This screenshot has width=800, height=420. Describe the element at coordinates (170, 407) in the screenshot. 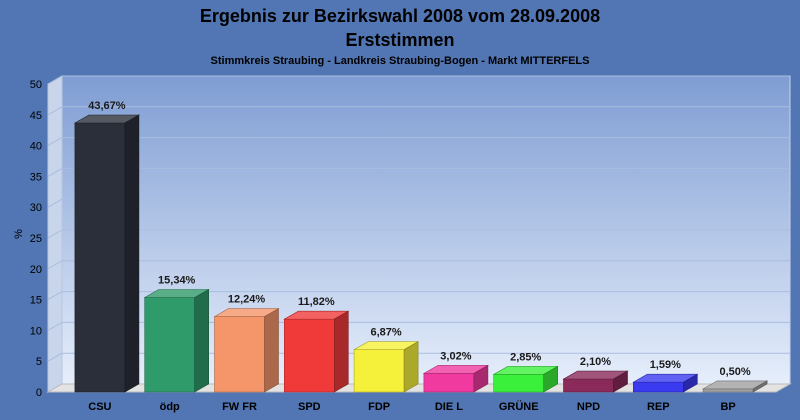

I see `x-tick-label: ödp` at that location.